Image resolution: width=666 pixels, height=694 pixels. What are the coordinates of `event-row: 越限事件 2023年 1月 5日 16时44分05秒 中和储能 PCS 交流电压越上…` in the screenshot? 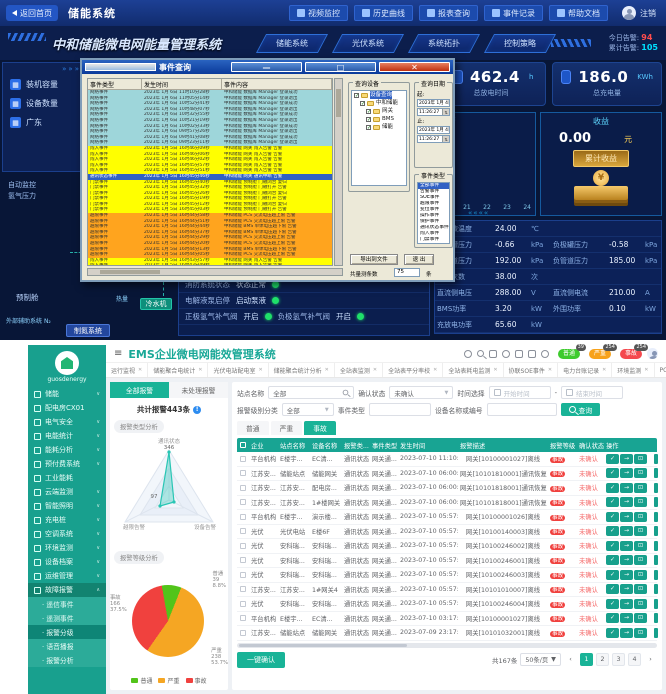 It's located at (210, 255).